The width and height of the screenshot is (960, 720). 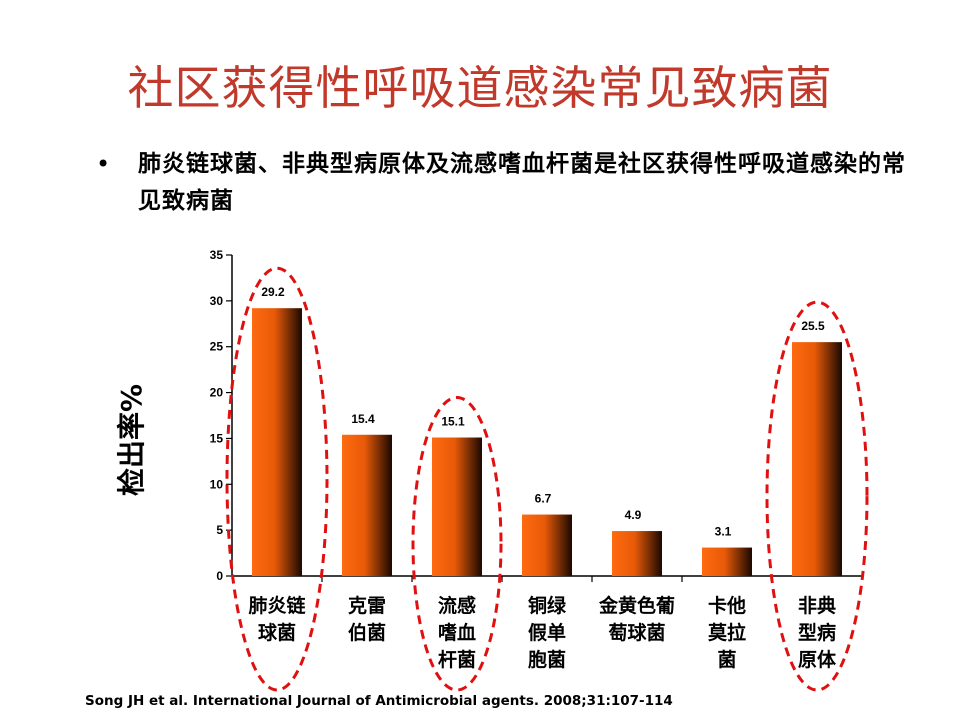 I want to click on y-tick-label: 25, so click(x=217, y=347).